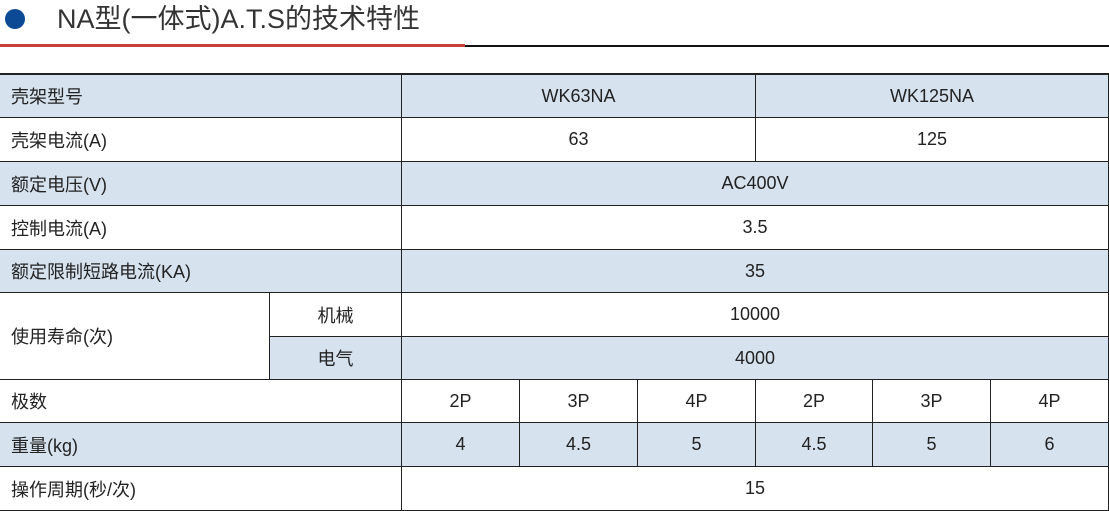  What do you see at coordinates (232, 45) in the screenshot?
I see `title-rule-accent` at bounding box center [232, 45].